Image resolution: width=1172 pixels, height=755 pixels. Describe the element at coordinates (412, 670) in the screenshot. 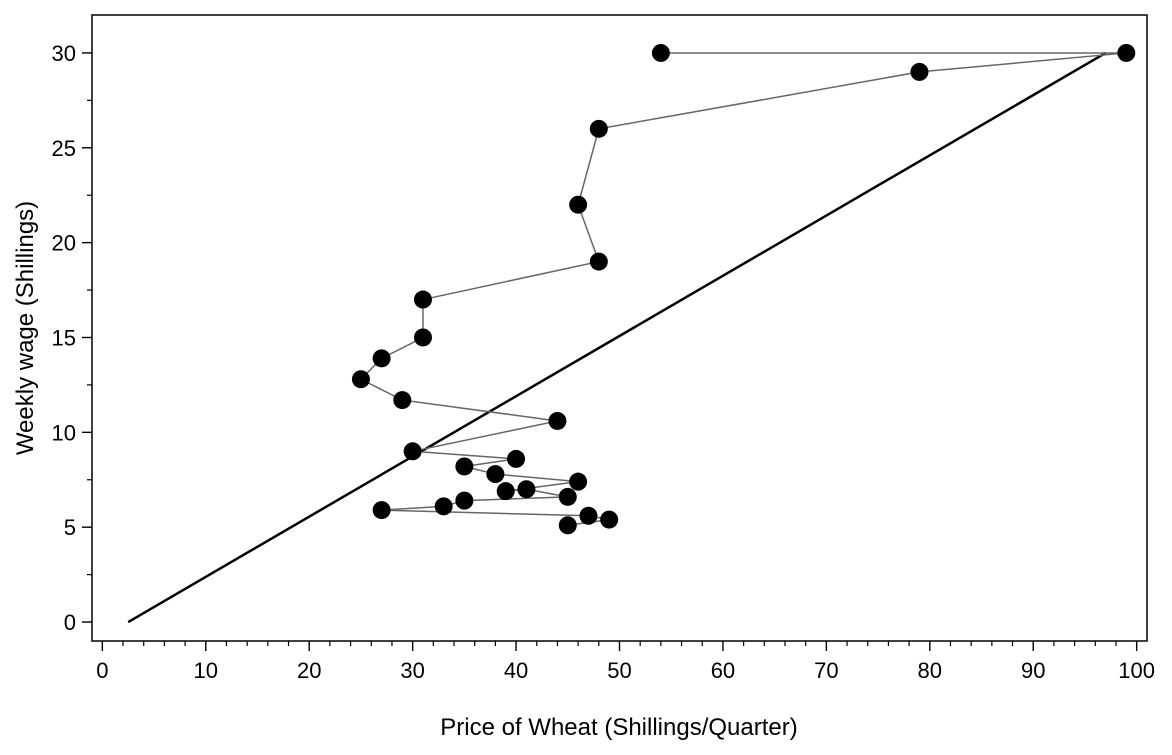

I see `x-tick-label: 30` at that location.